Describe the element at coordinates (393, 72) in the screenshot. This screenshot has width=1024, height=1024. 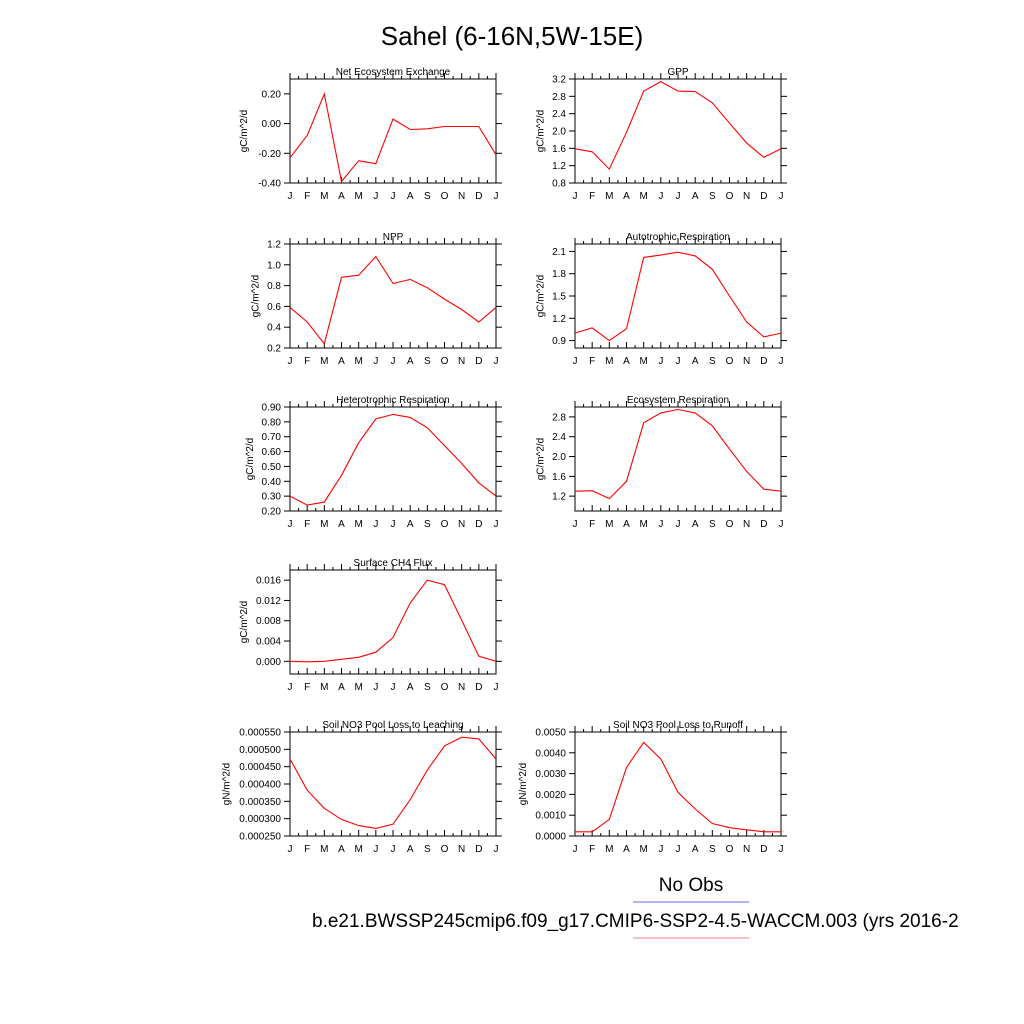
I see `panel-title: Net Ecosystem Exchange` at that location.